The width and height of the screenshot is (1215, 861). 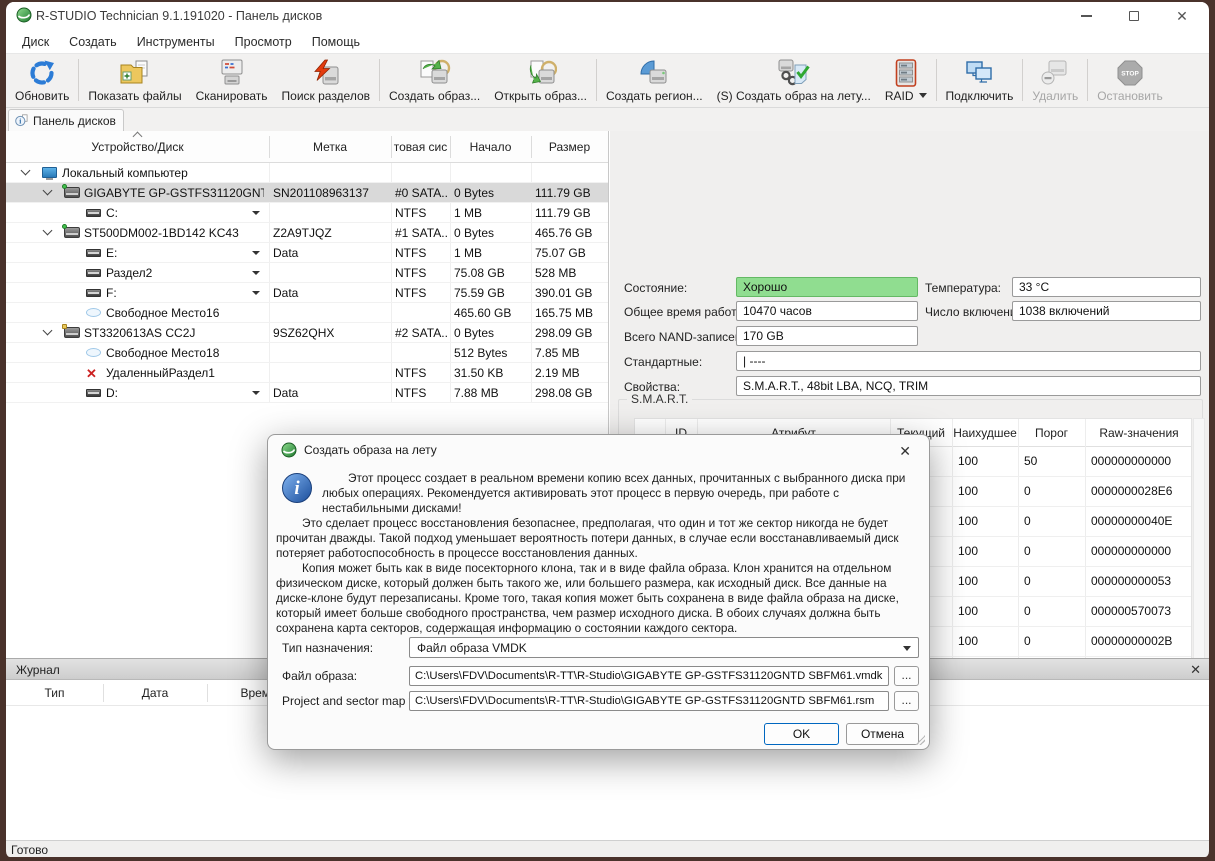 What do you see at coordinates (649, 676) in the screenshot?
I see `image-file-input` at bounding box center [649, 676].